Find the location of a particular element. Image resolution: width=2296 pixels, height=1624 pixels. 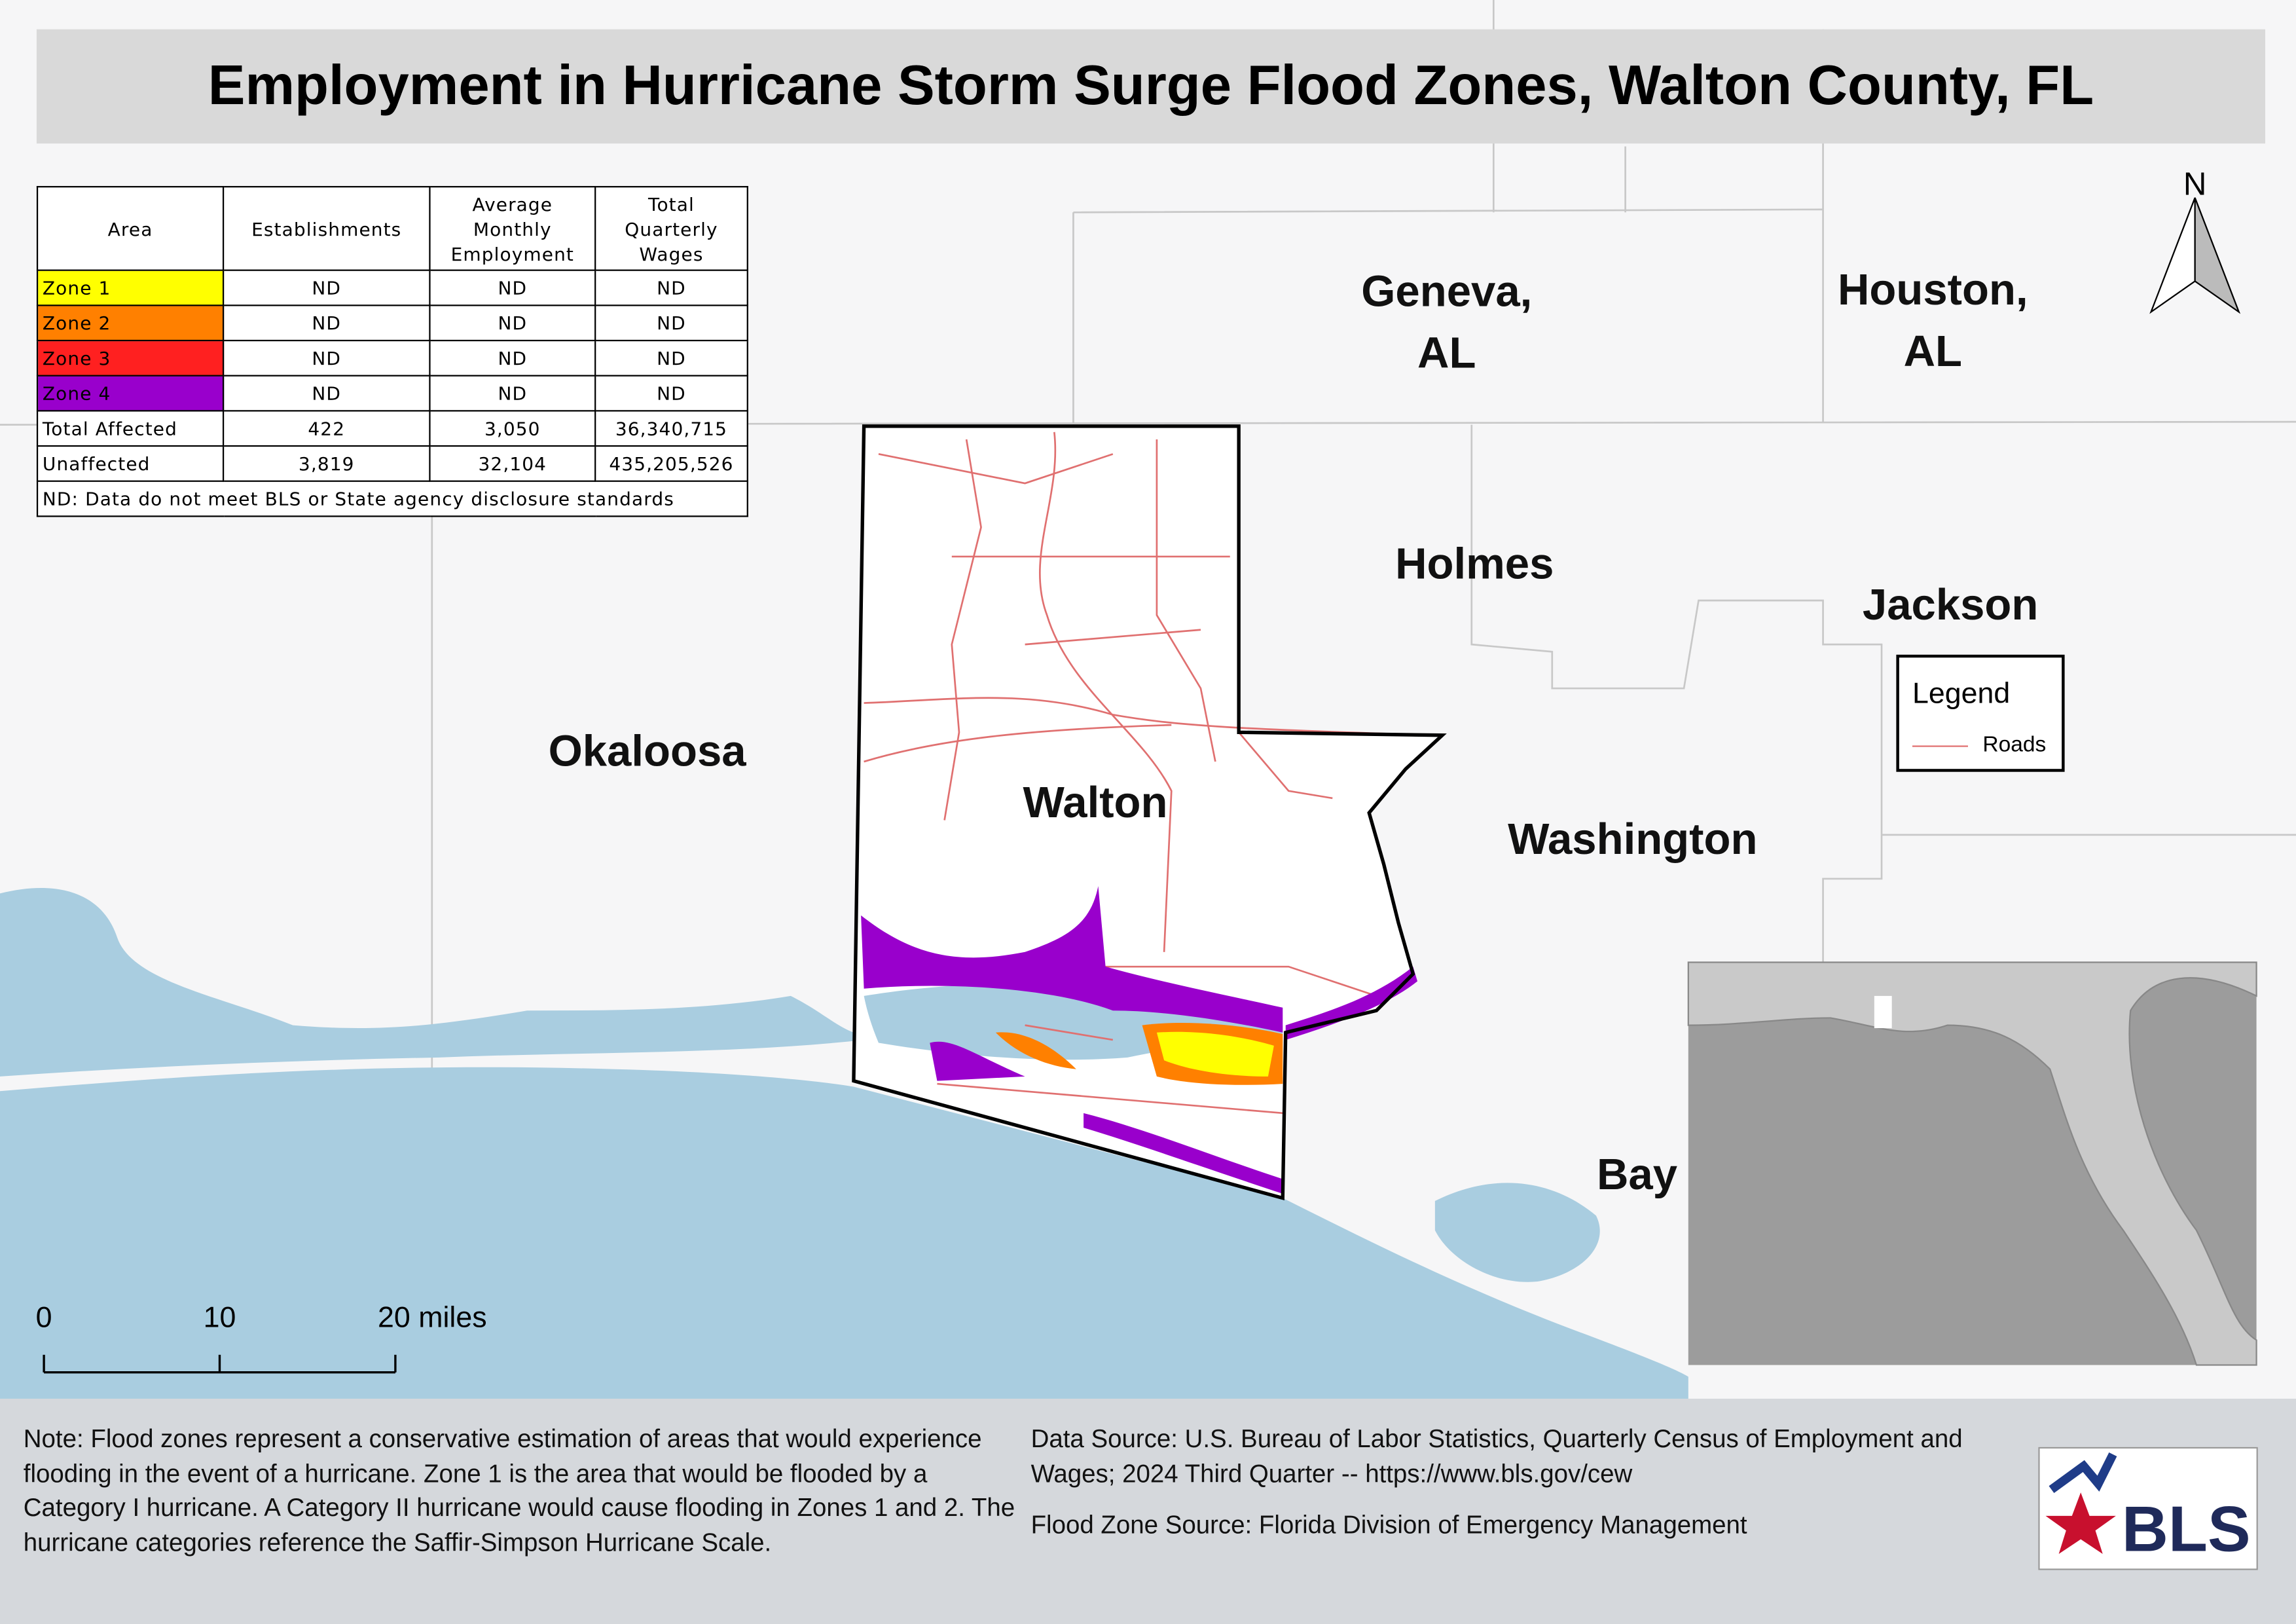

place-label: Holmes is located at coordinates (1474, 563).